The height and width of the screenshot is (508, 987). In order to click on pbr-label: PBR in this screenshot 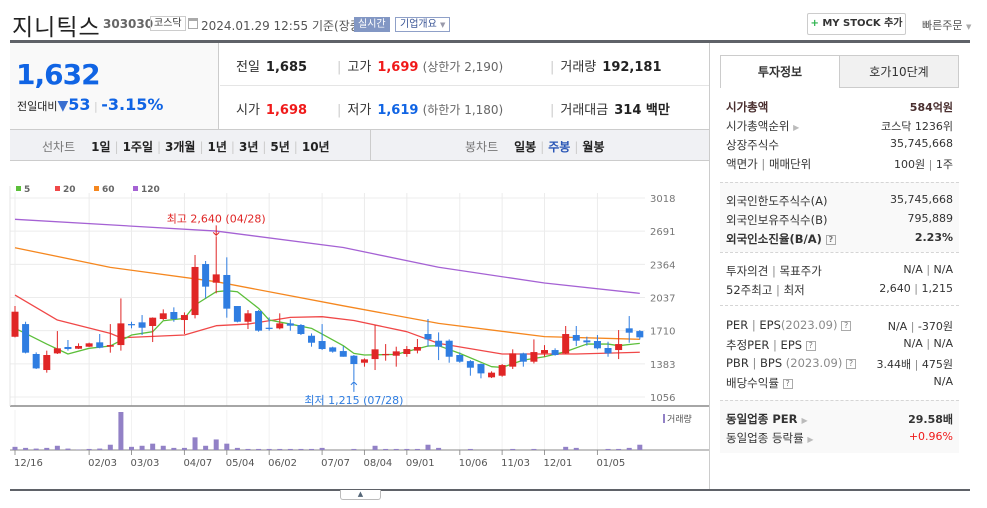, I will do `click(737, 363)`.